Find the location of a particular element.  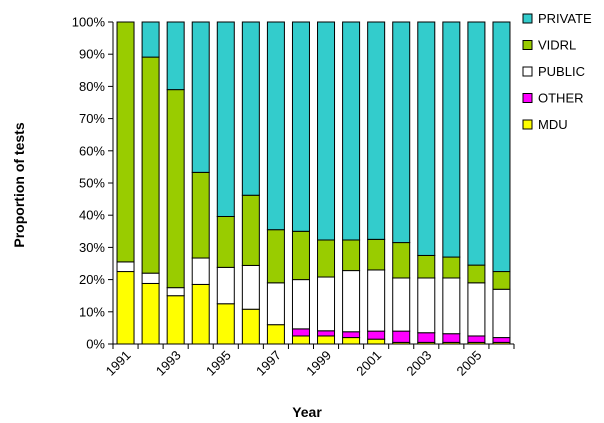

bar-private-2000 is located at coordinates (351, 131).